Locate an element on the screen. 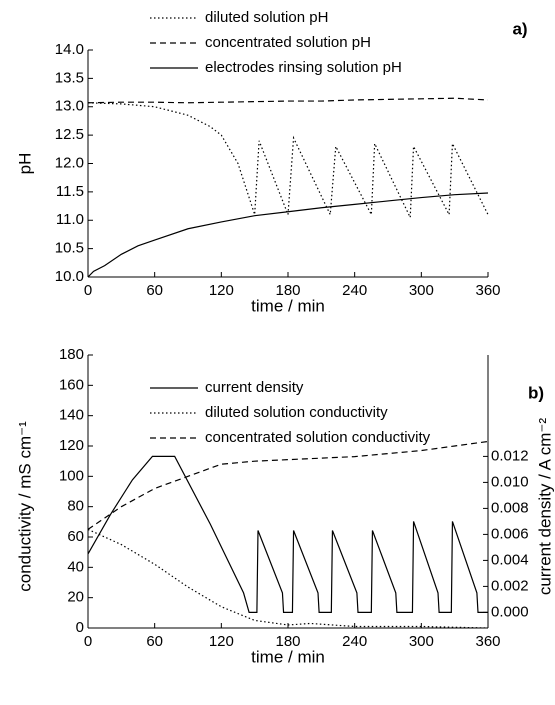 Image resolution: width=555 pixels, height=705 pixels. y-tick-label: 120 is located at coordinates (71, 445).